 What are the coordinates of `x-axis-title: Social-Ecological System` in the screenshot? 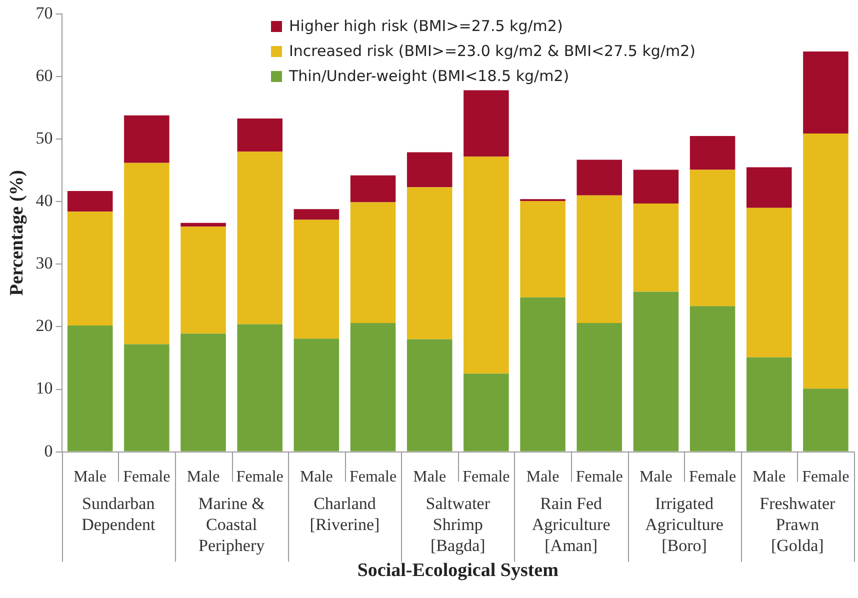 It's located at (458, 571).